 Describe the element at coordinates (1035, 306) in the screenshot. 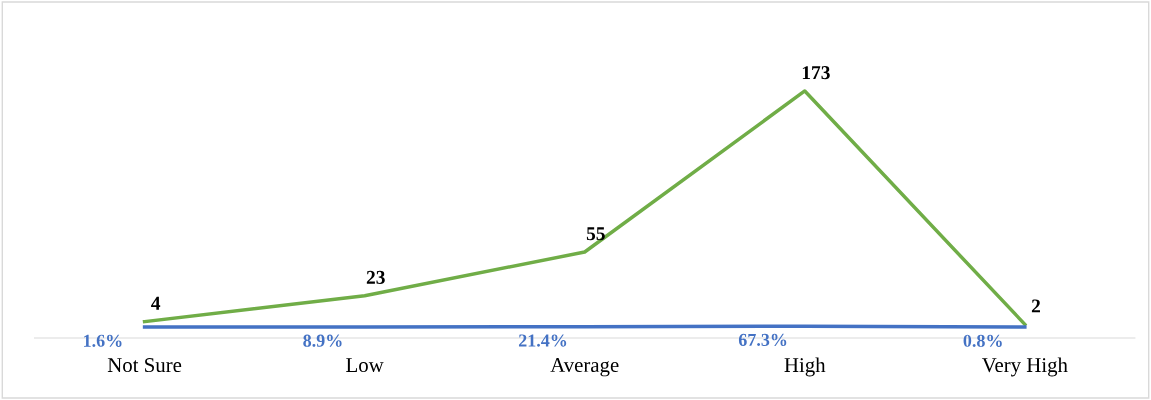

I see `data-label: 2` at that location.